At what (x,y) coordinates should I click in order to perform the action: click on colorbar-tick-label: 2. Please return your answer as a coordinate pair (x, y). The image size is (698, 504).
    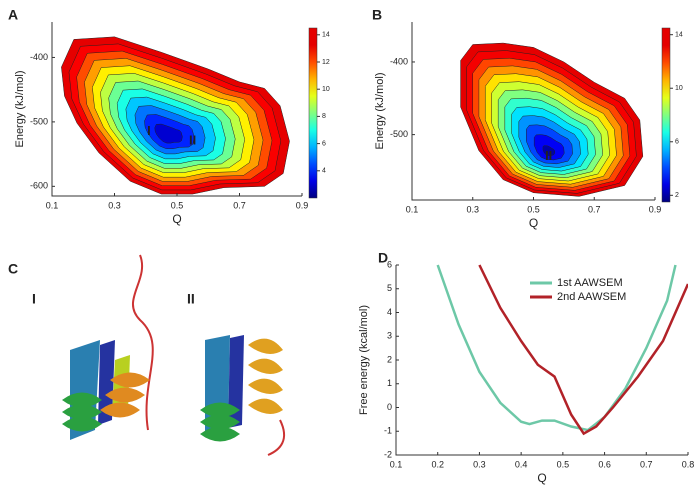
    Looking at the image, I should click on (677, 195).